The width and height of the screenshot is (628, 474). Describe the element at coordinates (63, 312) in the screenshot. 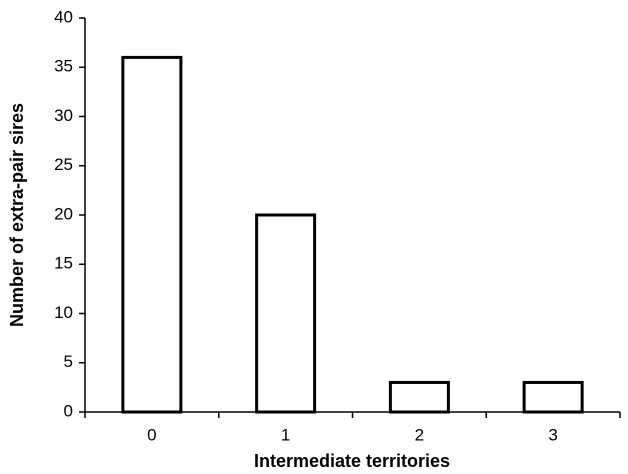

I see `y-tick-label: 10` at that location.